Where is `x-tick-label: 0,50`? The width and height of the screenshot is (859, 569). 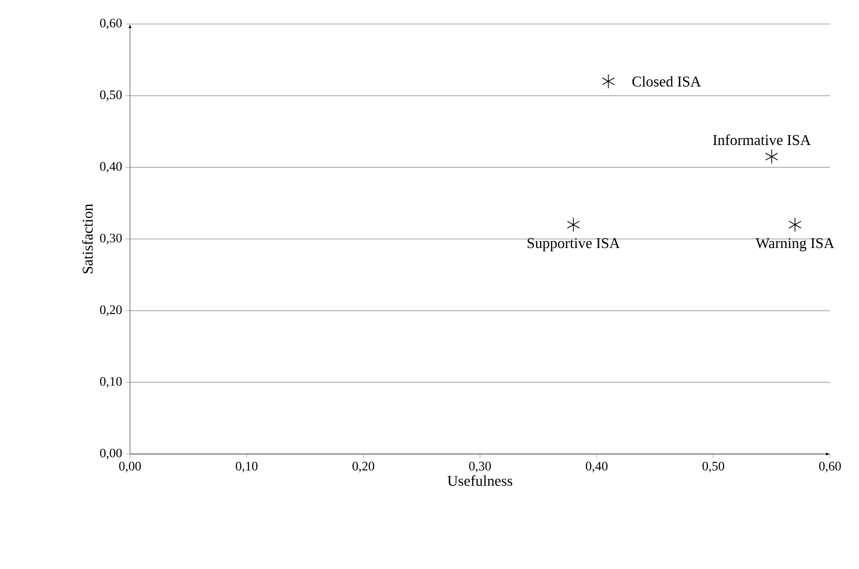
x-tick-label: 0,50 is located at coordinates (713, 467).